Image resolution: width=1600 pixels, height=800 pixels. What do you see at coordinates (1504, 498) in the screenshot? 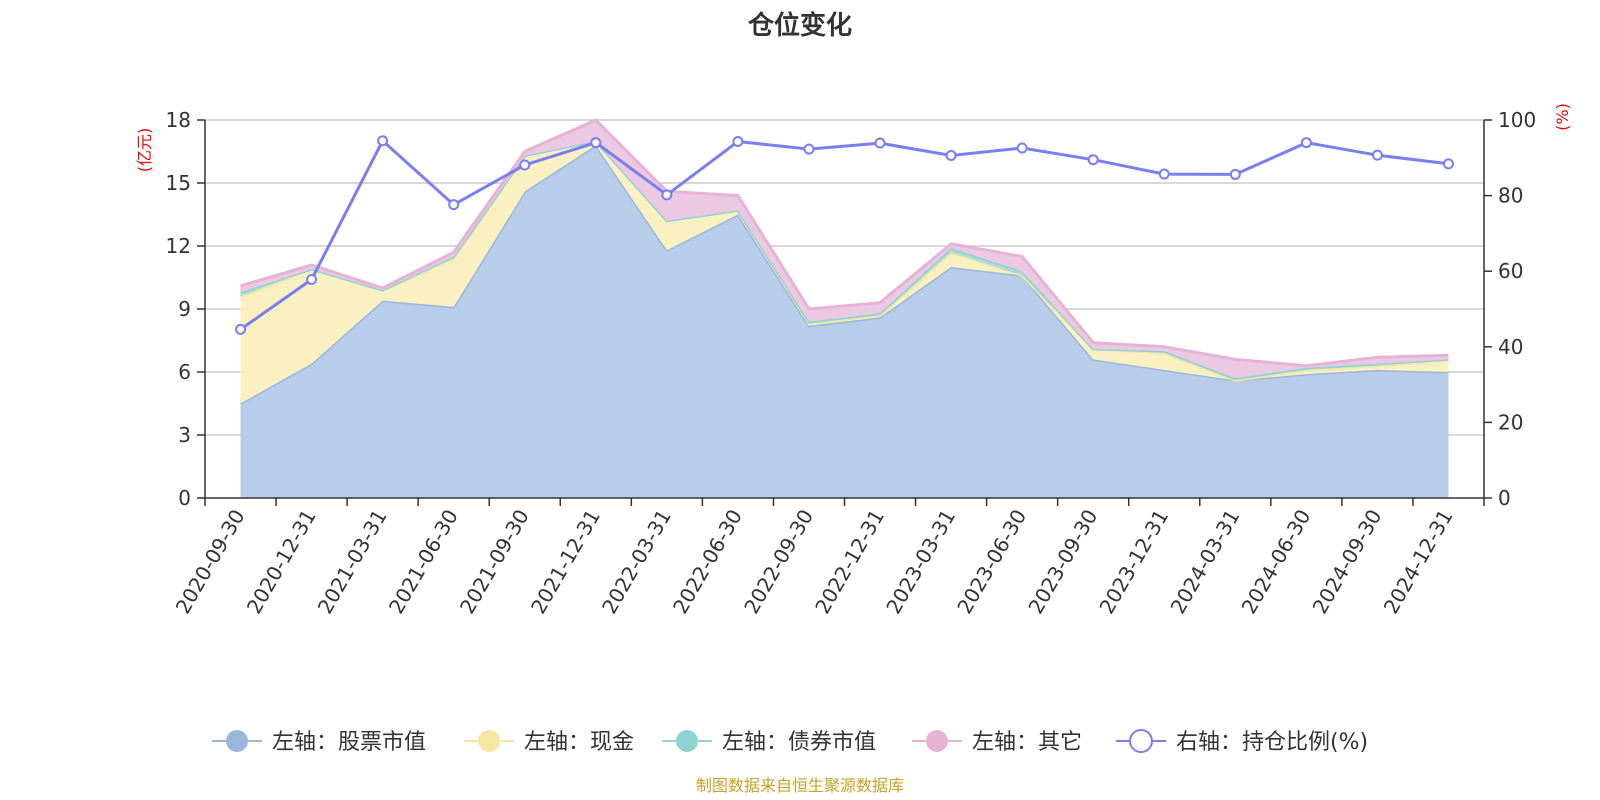
I see `right-tick-label: 0` at bounding box center [1504, 498].